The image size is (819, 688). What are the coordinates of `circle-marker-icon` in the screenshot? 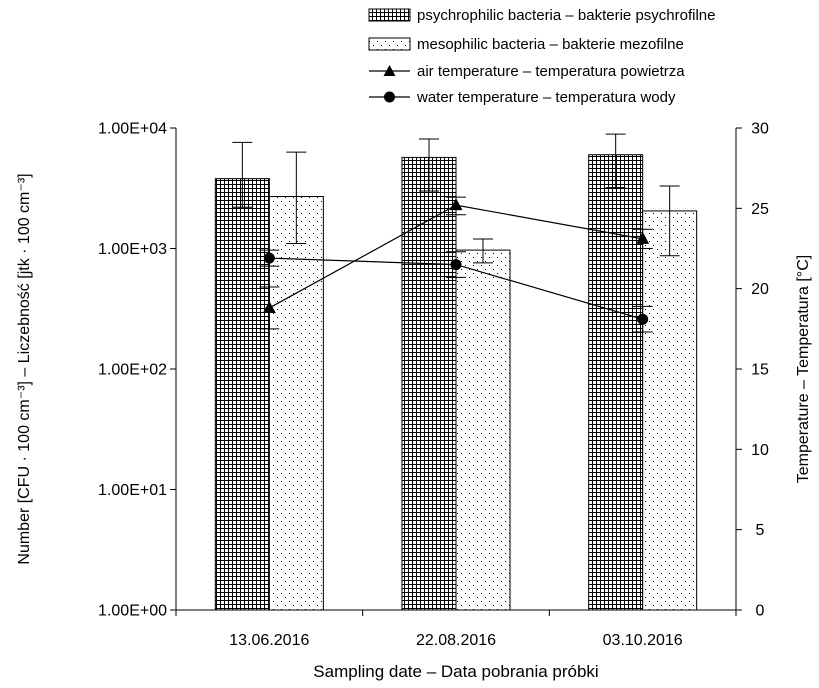 It's located at (389, 97).